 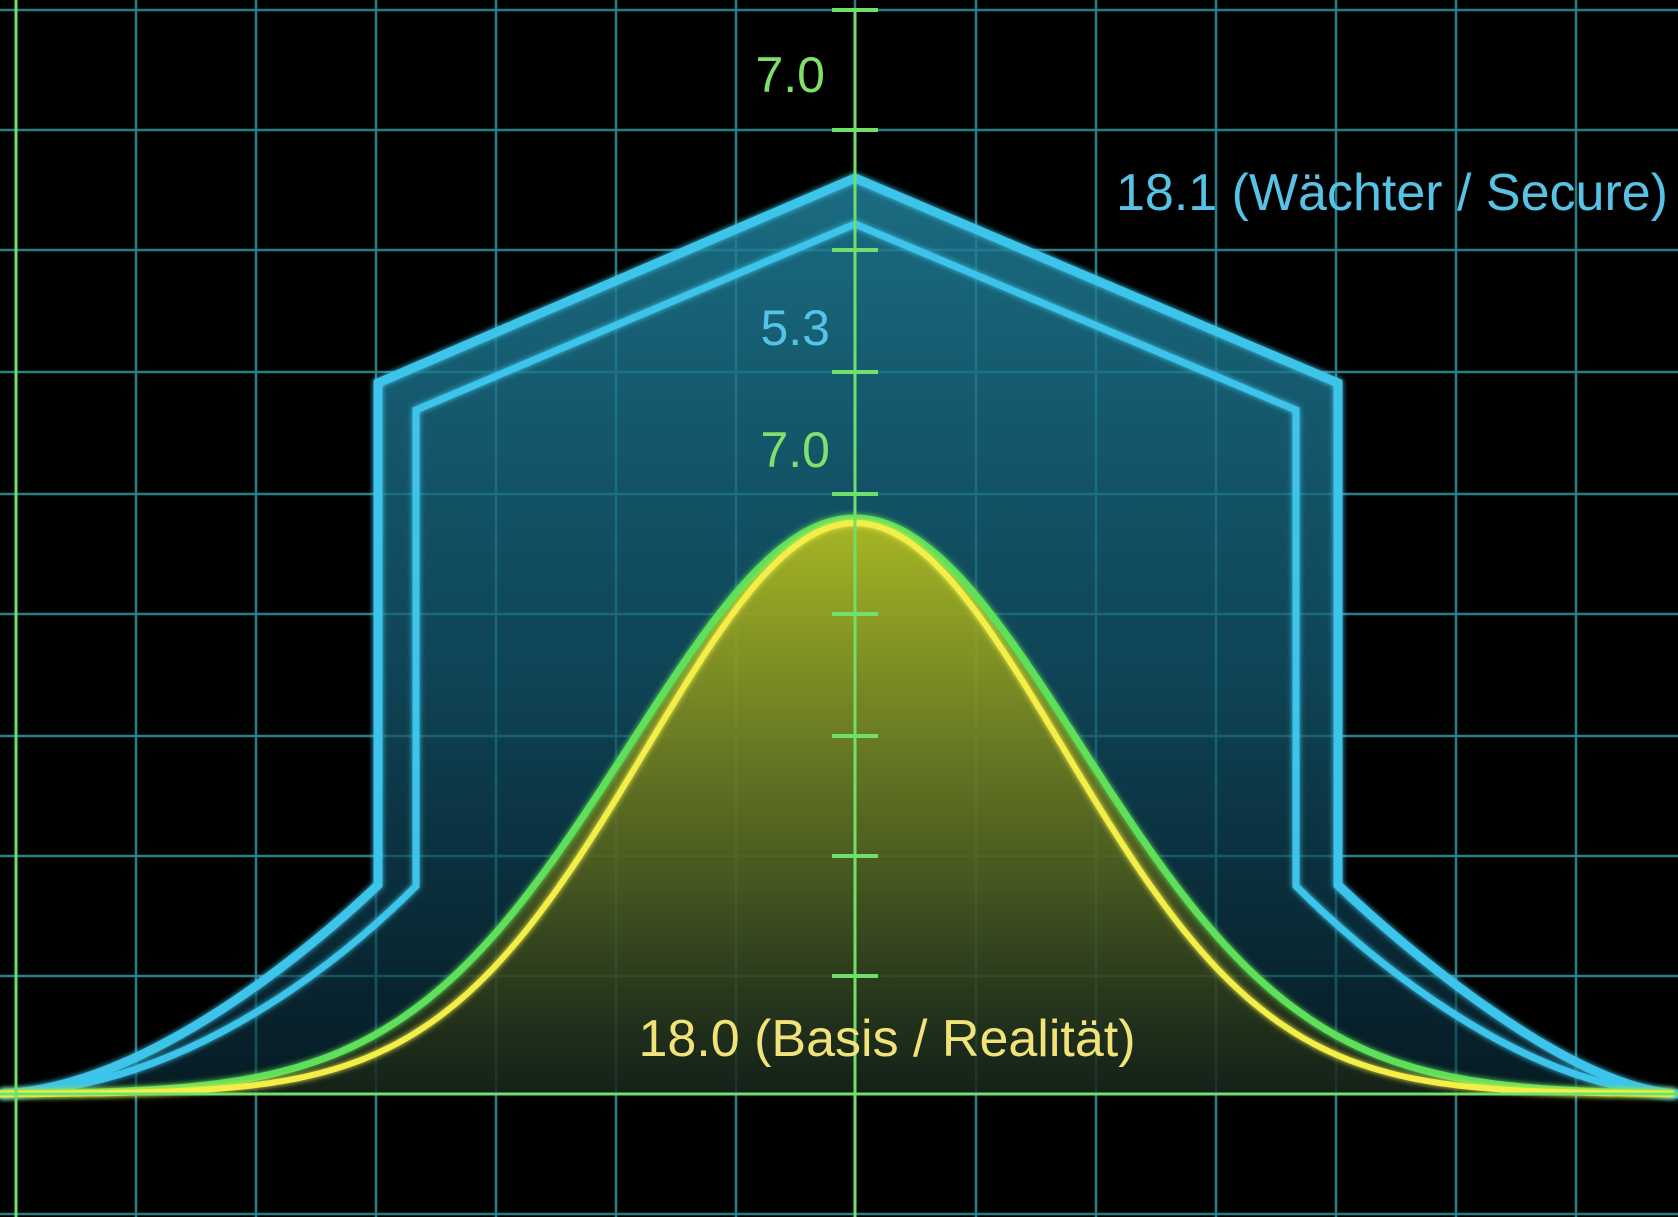 I want to click on y-tick-label-top: 7.0, so click(x=790, y=75).